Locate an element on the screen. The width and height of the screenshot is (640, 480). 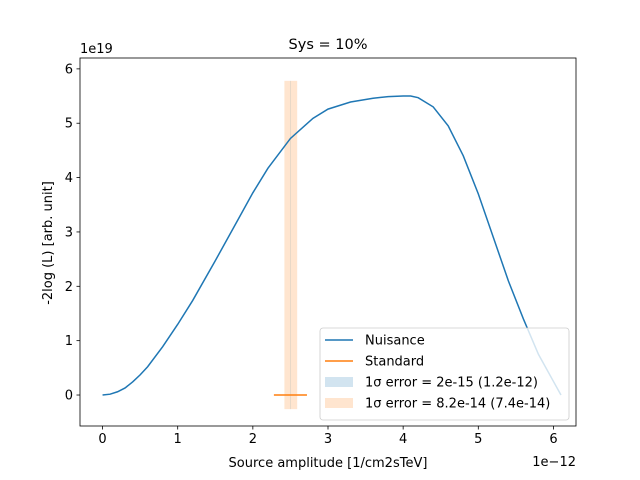
x-tick-label: 4 is located at coordinates (403, 439).